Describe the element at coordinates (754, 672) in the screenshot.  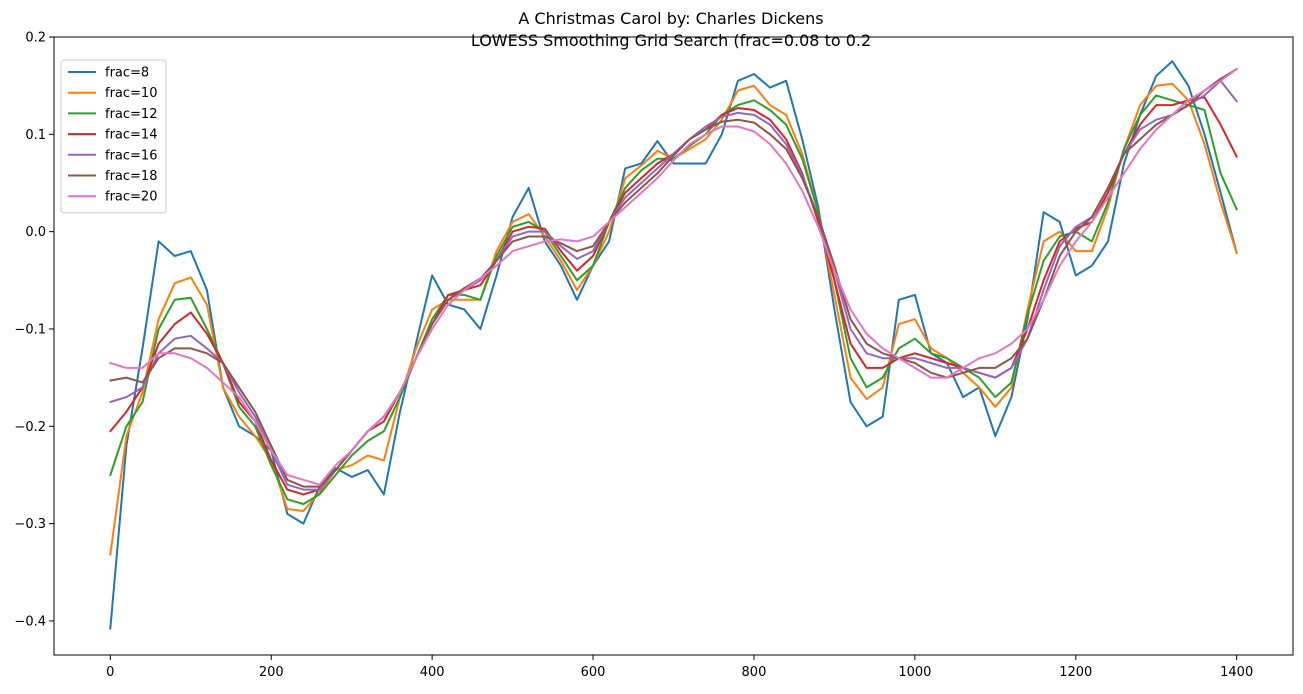
I see `x-tick-label: 800` at that location.